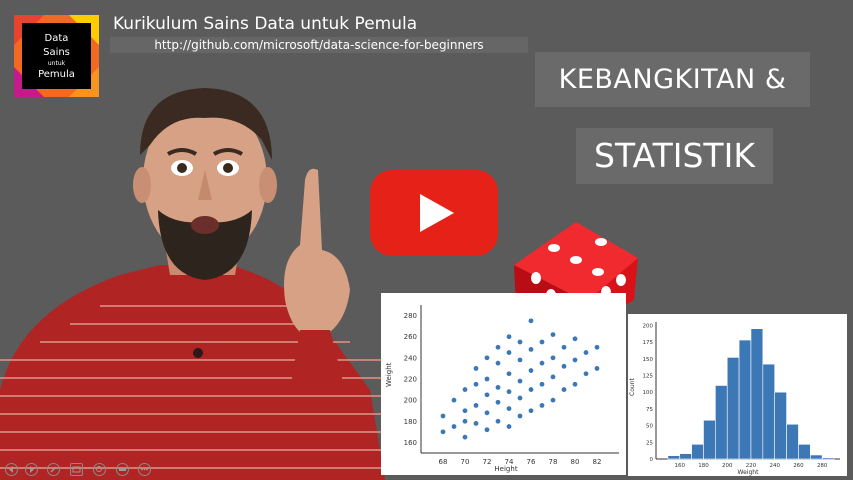 This screenshot has height=480, width=853. Describe the element at coordinates (410, 380) in the screenshot. I see `scatter-ytick: 220` at that location.